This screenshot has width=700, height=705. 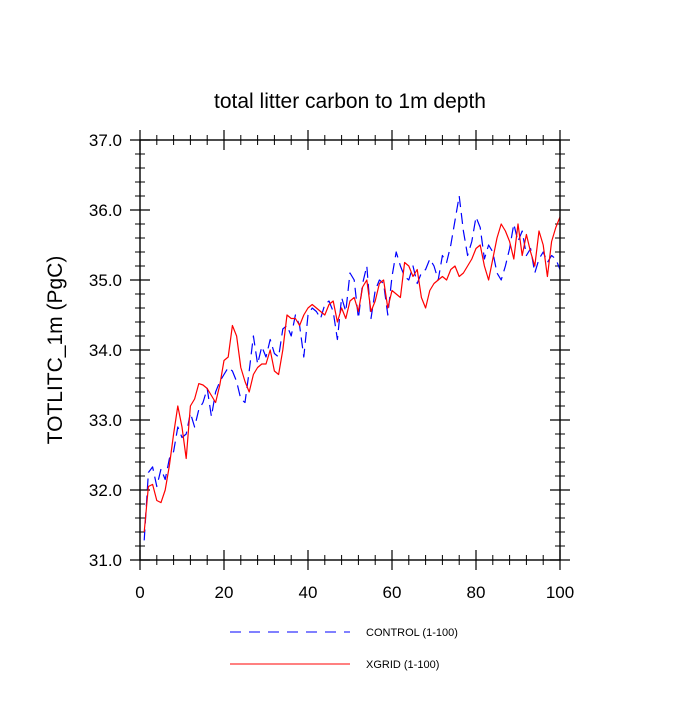 I want to click on legend: CONTROL (1-100) XGRID (1-100), so click(x=344, y=649).